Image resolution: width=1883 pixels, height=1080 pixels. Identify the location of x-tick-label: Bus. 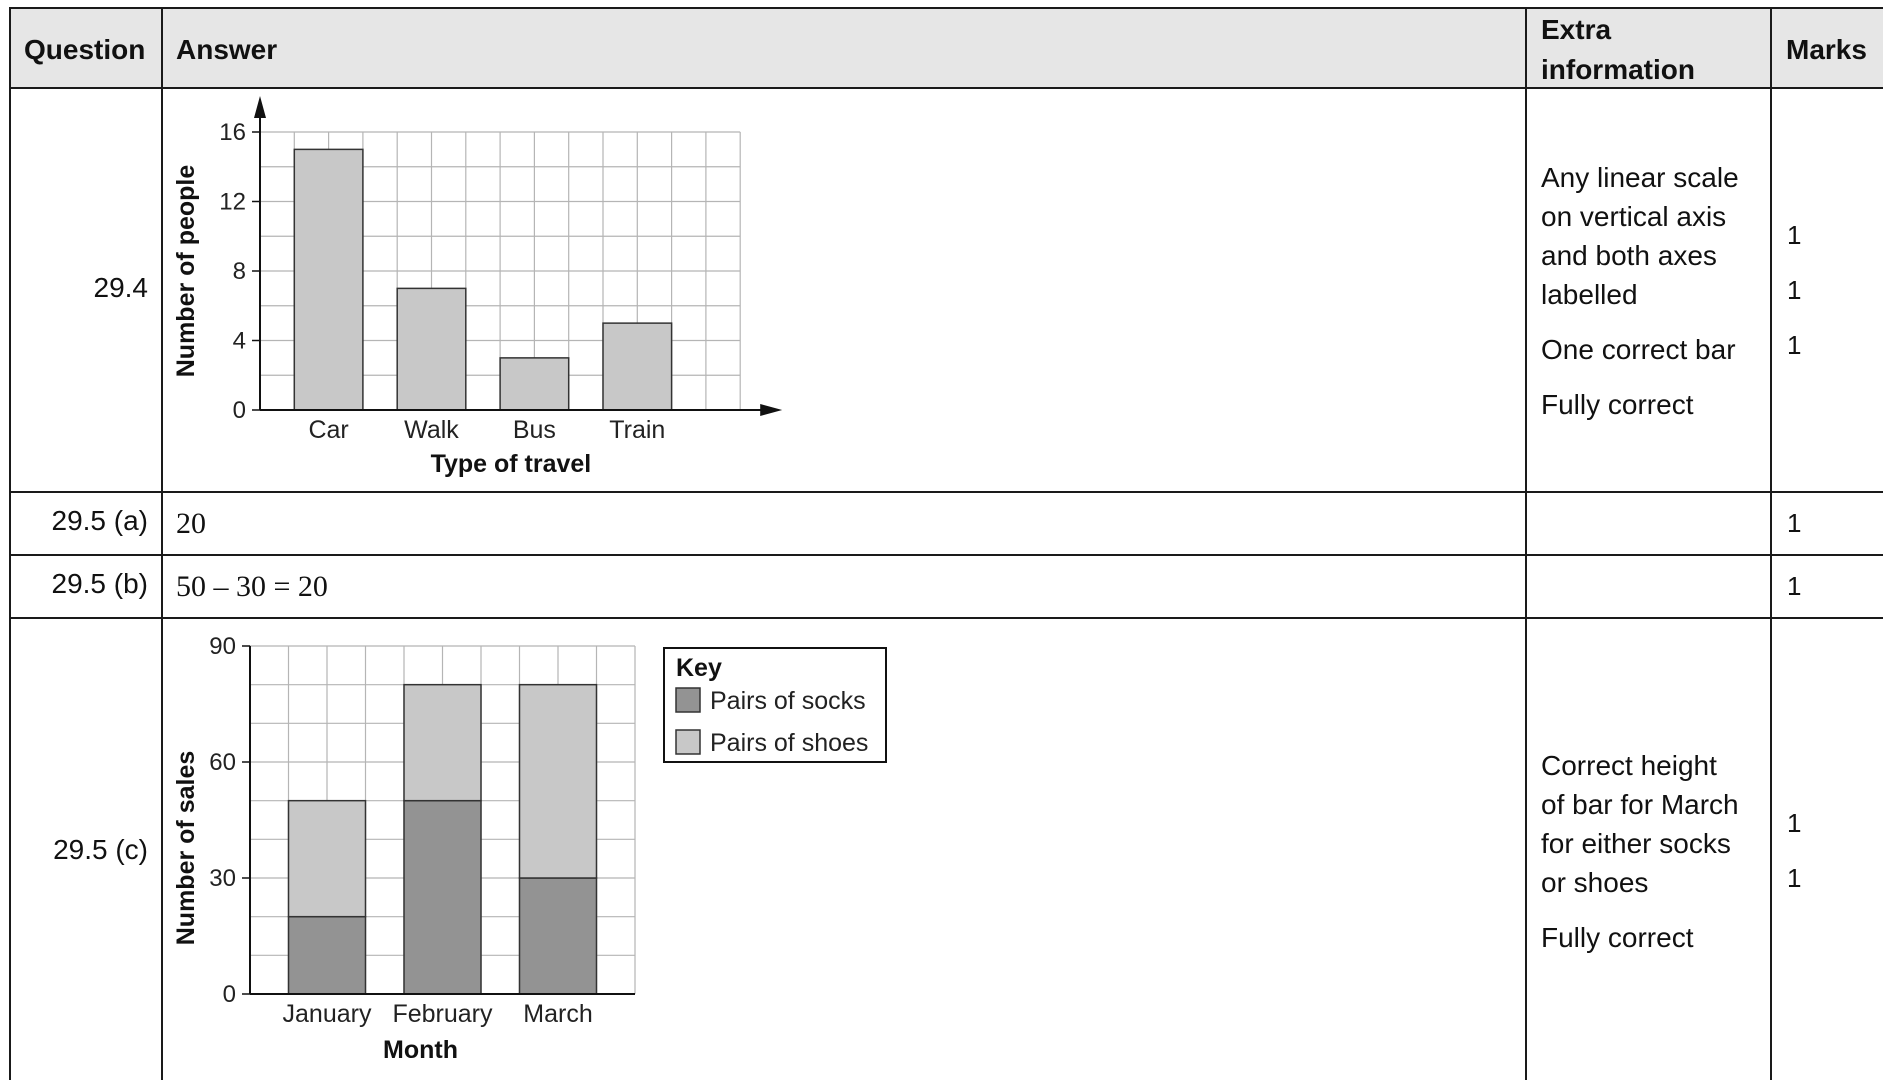
(534, 430).